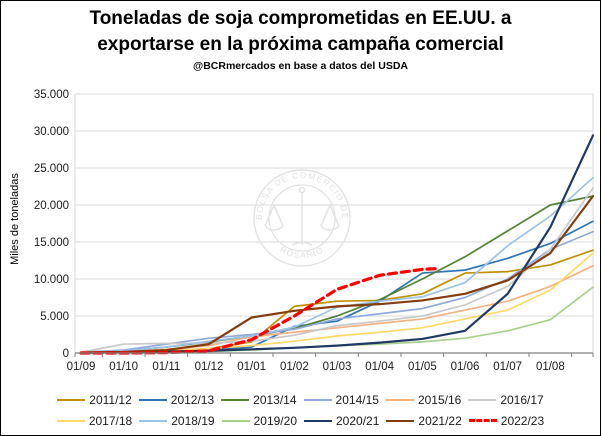  What do you see at coordinates (209, 367) in the screenshot?
I see `x-tick-label: 01/12` at bounding box center [209, 367].